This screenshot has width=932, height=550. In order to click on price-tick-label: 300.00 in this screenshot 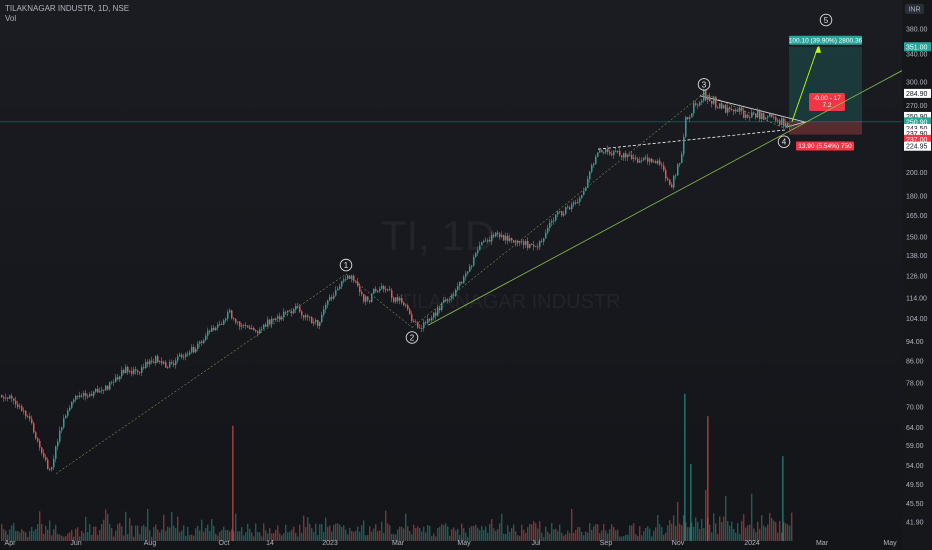, I will do `click(917, 82)`.